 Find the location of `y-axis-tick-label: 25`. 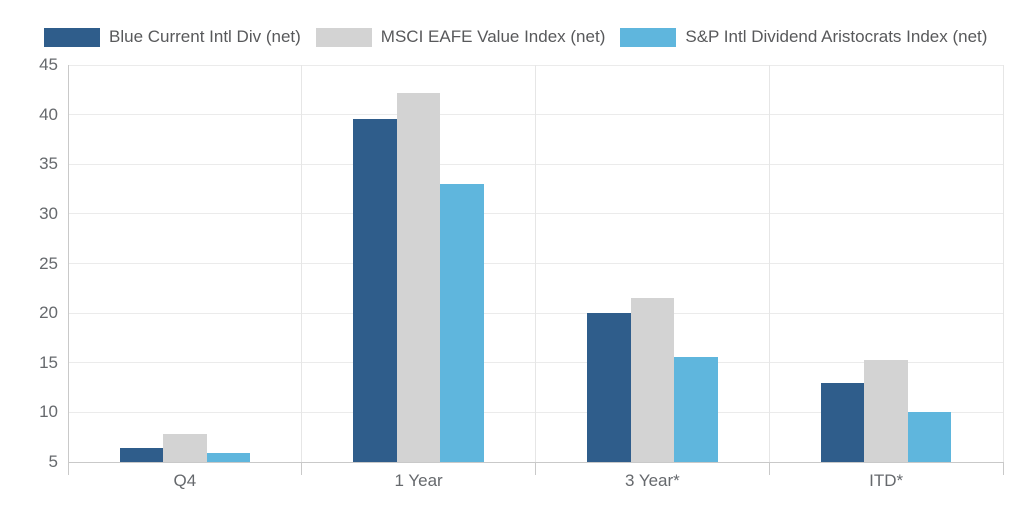

y-axis-tick-label: 25 is located at coordinates (48, 263).